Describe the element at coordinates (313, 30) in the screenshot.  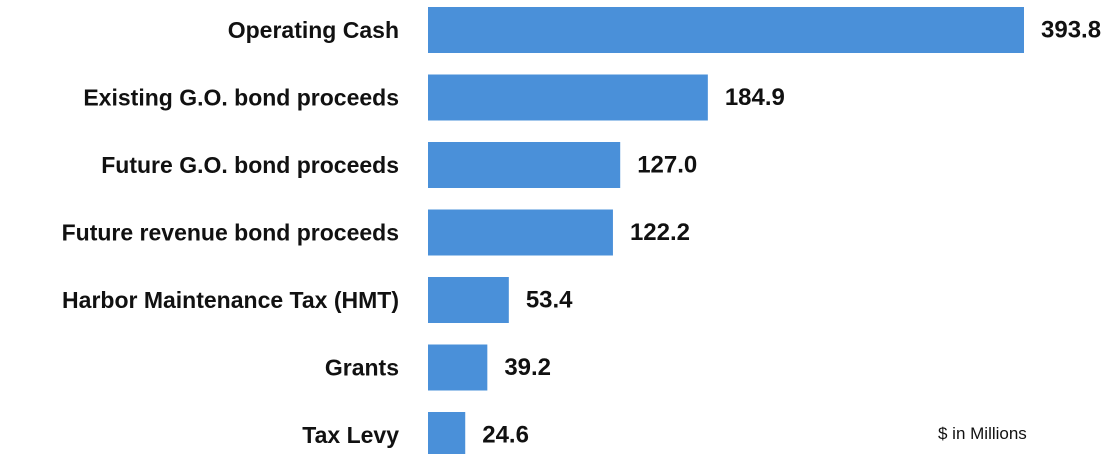
I see `category-label: Operating Cash` at that location.